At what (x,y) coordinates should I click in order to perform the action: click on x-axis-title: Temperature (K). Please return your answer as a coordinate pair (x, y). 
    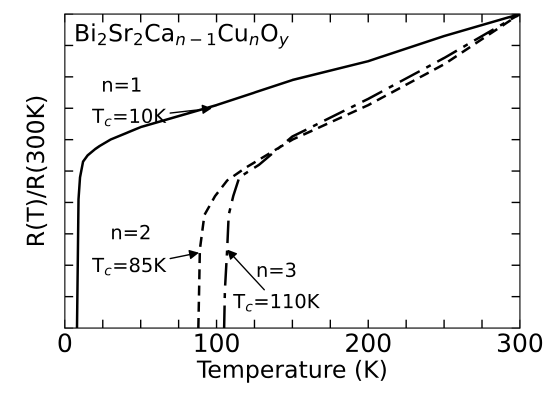
    Looking at the image, I should click on (291, 371).